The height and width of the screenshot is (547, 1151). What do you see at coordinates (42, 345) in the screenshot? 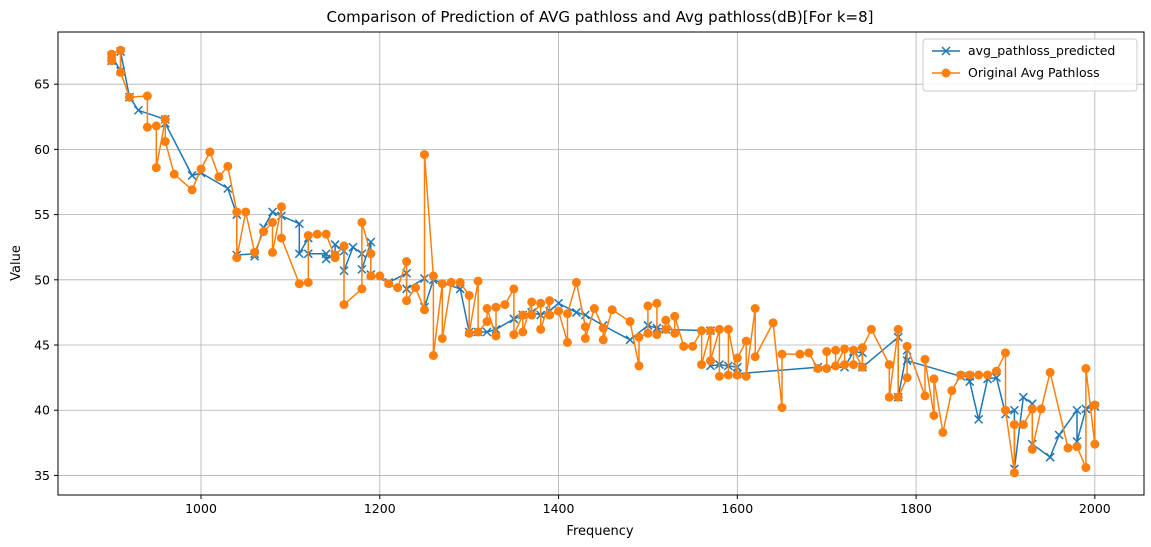
I see `y-tick-label: 45` at bounding box center [42, 345].